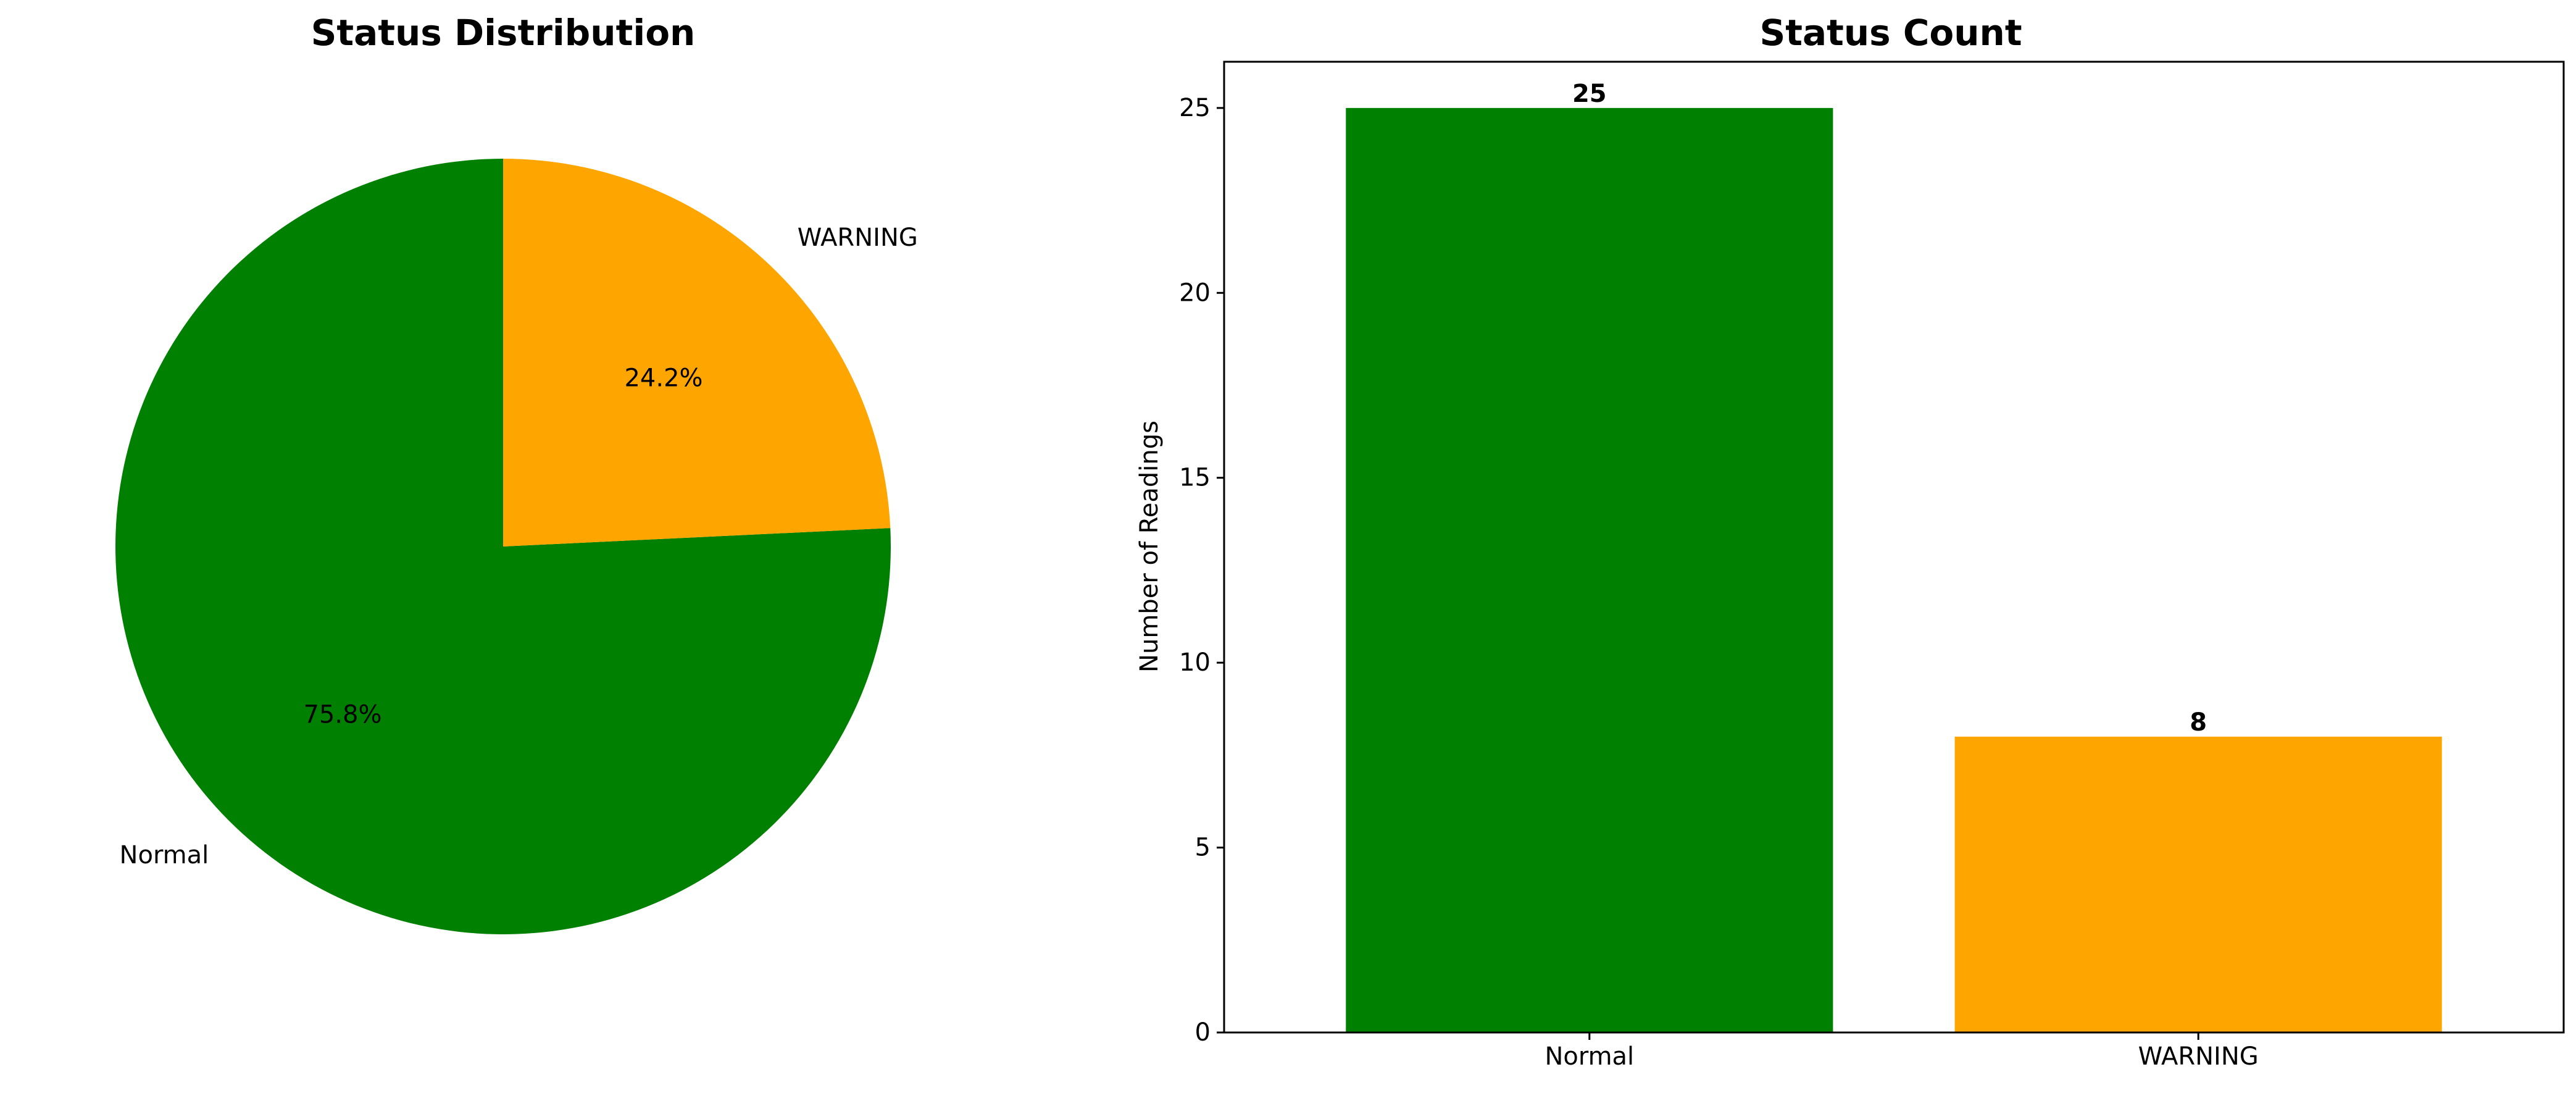 The image size is (2576, 1093). I want to click on y-axis-label: Number of Readings, so click(1149, 546).